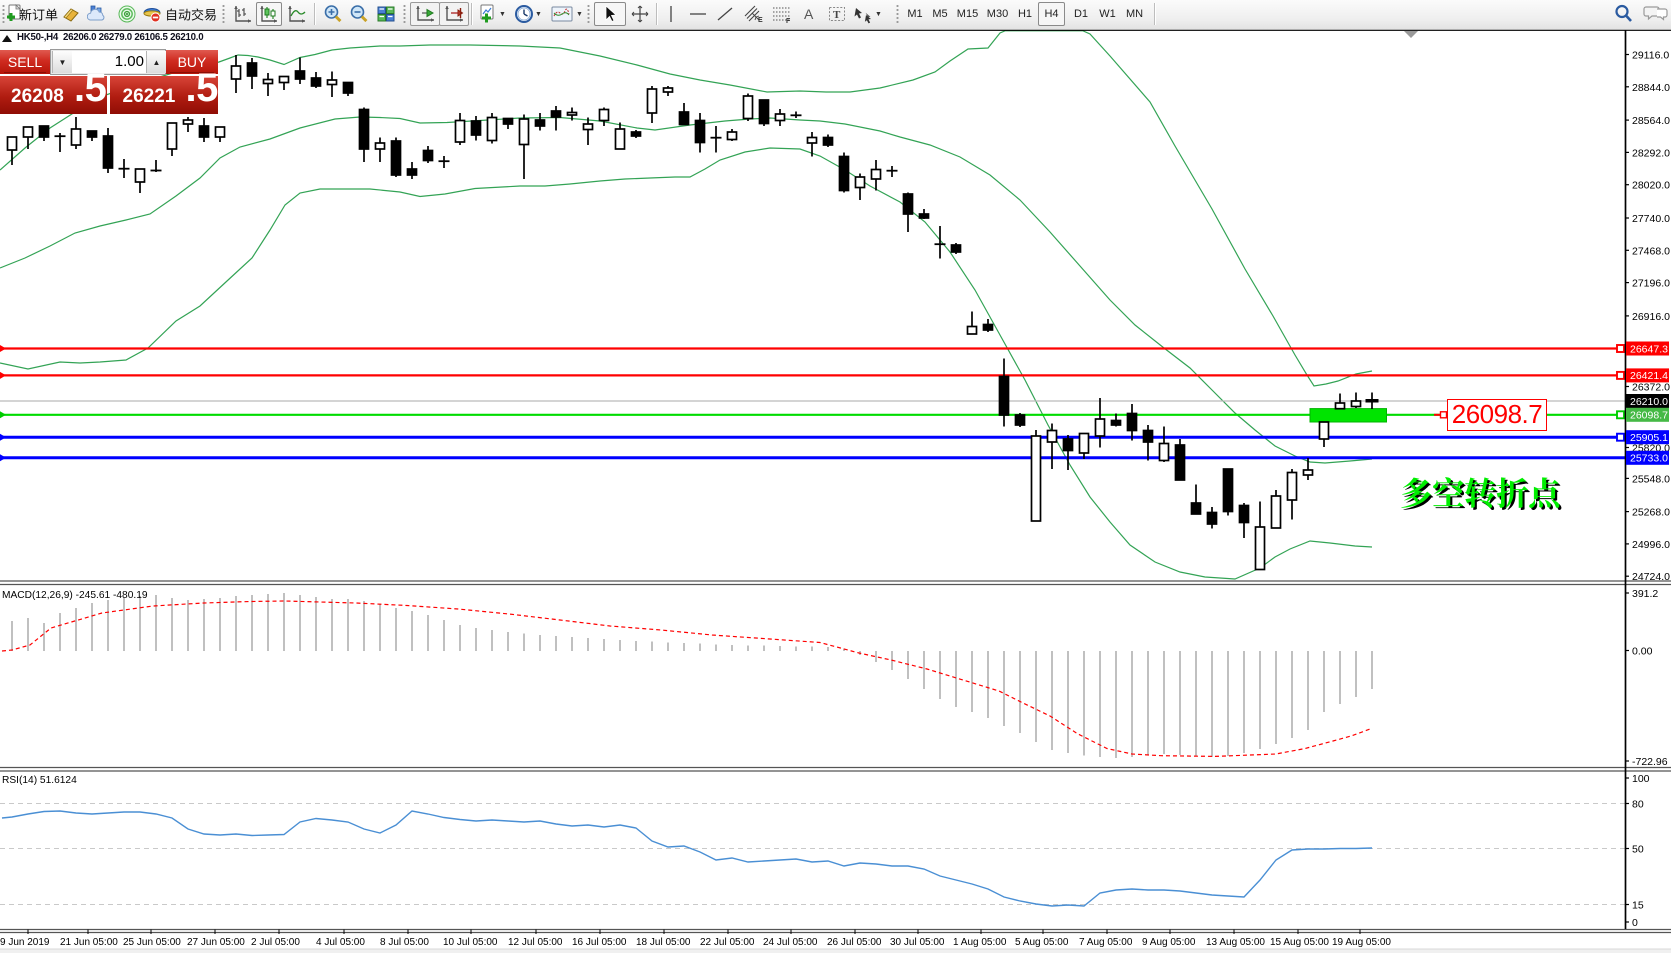 The width and height of the screenshot is (1671, 953). Describe the element at coordinates (663, 942) in the screenshot. I see `svg-text: 18 Jul 05:00` at that location.